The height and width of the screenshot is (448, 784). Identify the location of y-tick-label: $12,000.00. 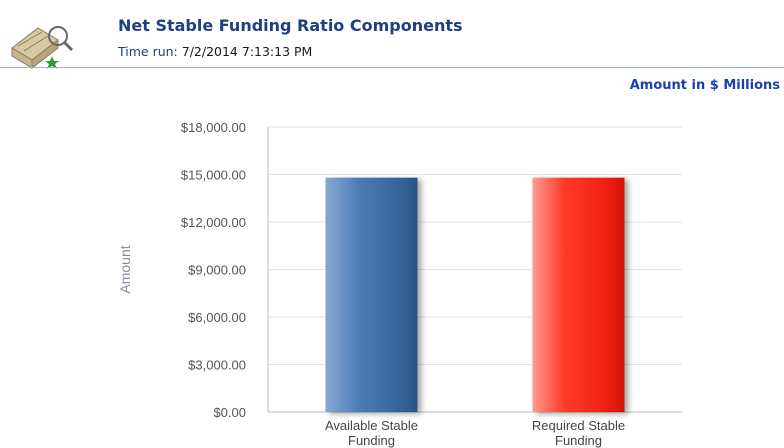
(213, 222).